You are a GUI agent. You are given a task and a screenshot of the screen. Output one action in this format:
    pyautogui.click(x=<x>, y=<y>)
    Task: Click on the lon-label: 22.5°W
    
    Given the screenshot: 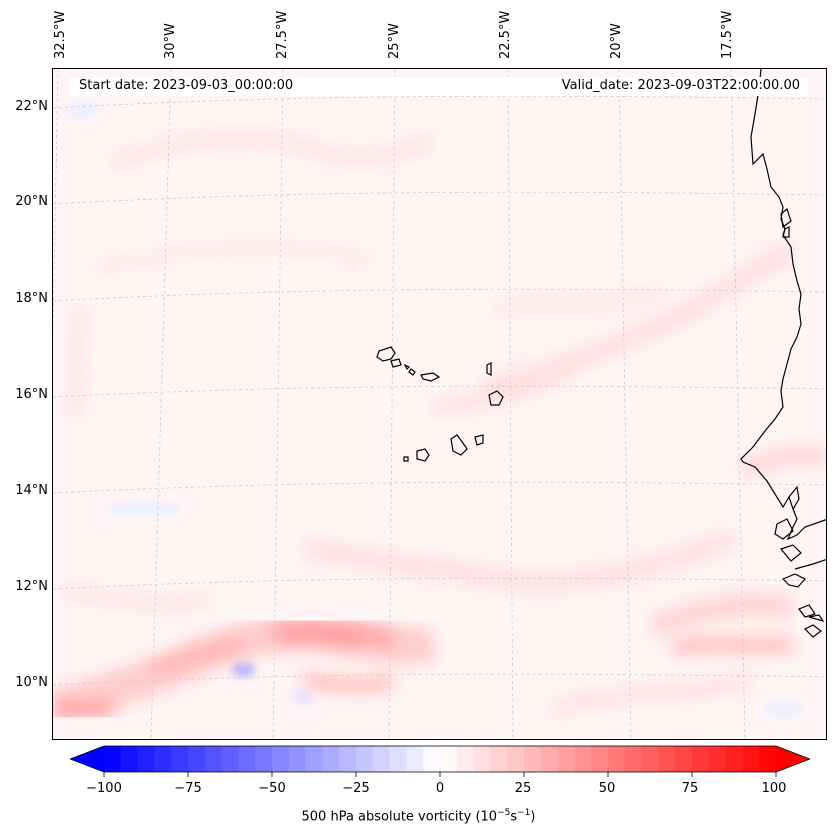 What is the action you would take?
    pyautogui.click(x=505, y=34)
    